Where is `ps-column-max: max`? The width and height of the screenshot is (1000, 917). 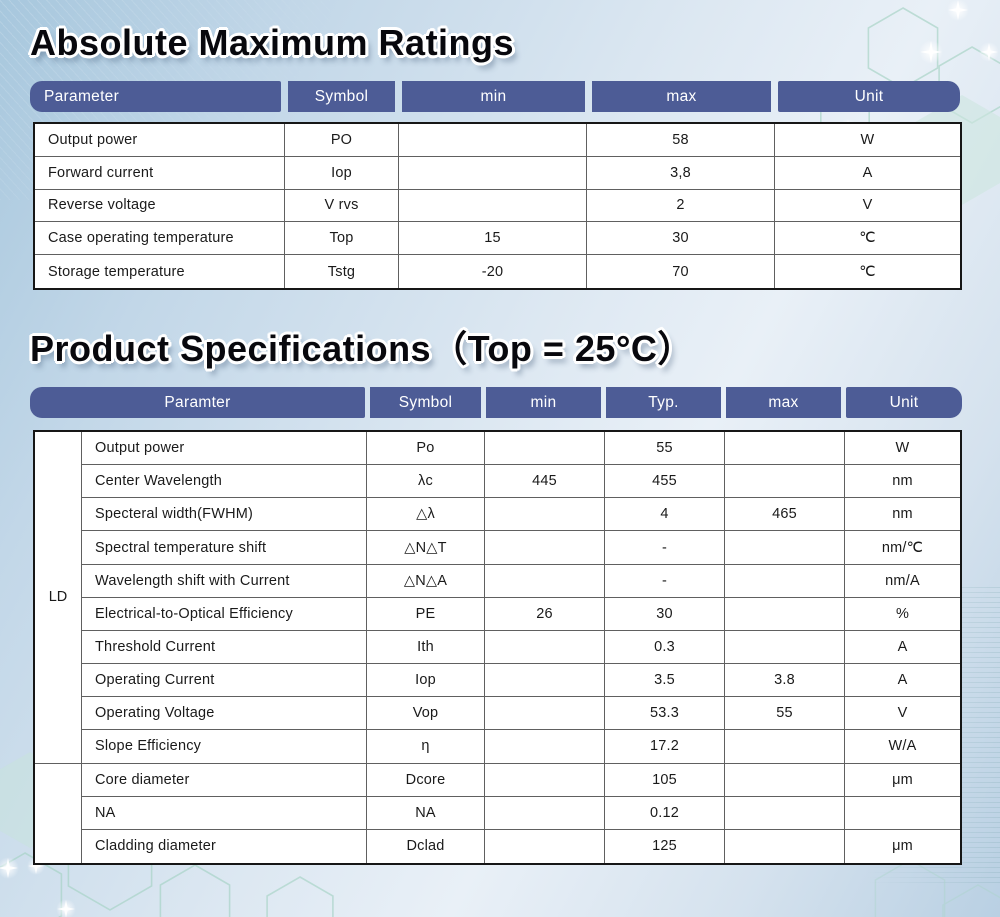
ps-column-max: max is located at coordinates (783, 402).